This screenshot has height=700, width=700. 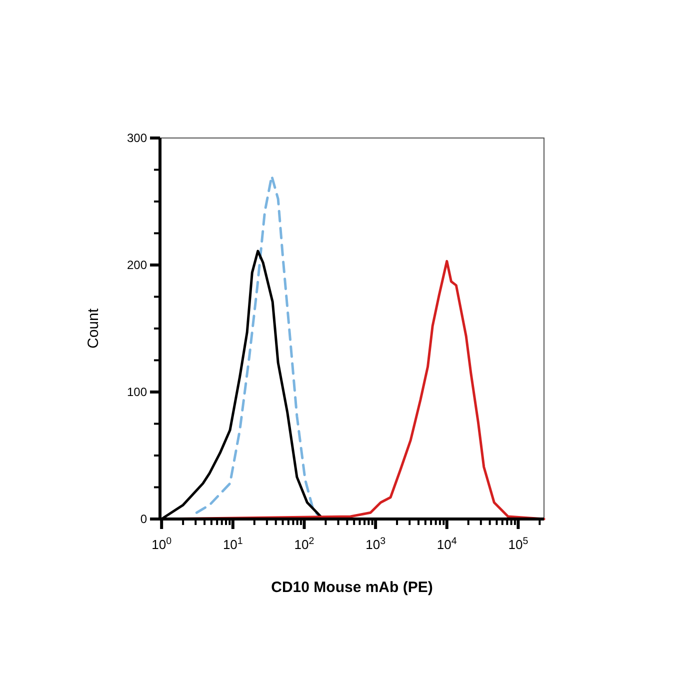 What do you see at coordinates (137, 265) in the screenshot?
I see `y-tick-label: 200` at bounding box center [137, 265].